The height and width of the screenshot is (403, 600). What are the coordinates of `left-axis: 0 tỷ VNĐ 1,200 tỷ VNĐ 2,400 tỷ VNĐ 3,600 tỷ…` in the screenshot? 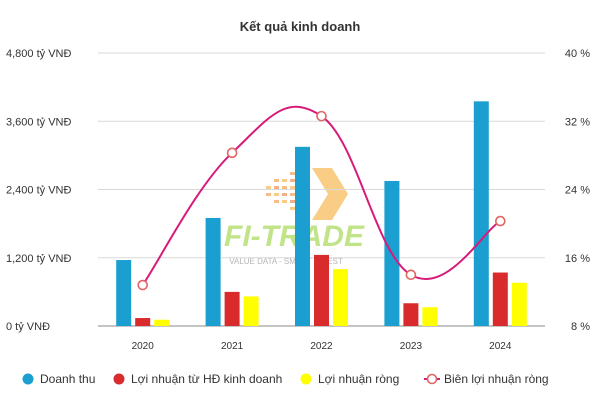 It's located at (38, 190).